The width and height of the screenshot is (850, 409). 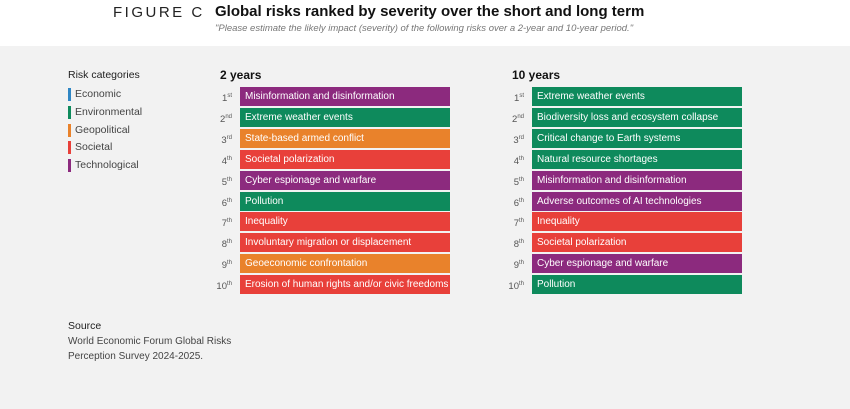 What do you see at coordinates (136, 356) in the screenshot?
I see `source-line: Perception Survey 2024-2025.` at bounding box center [136, 356].